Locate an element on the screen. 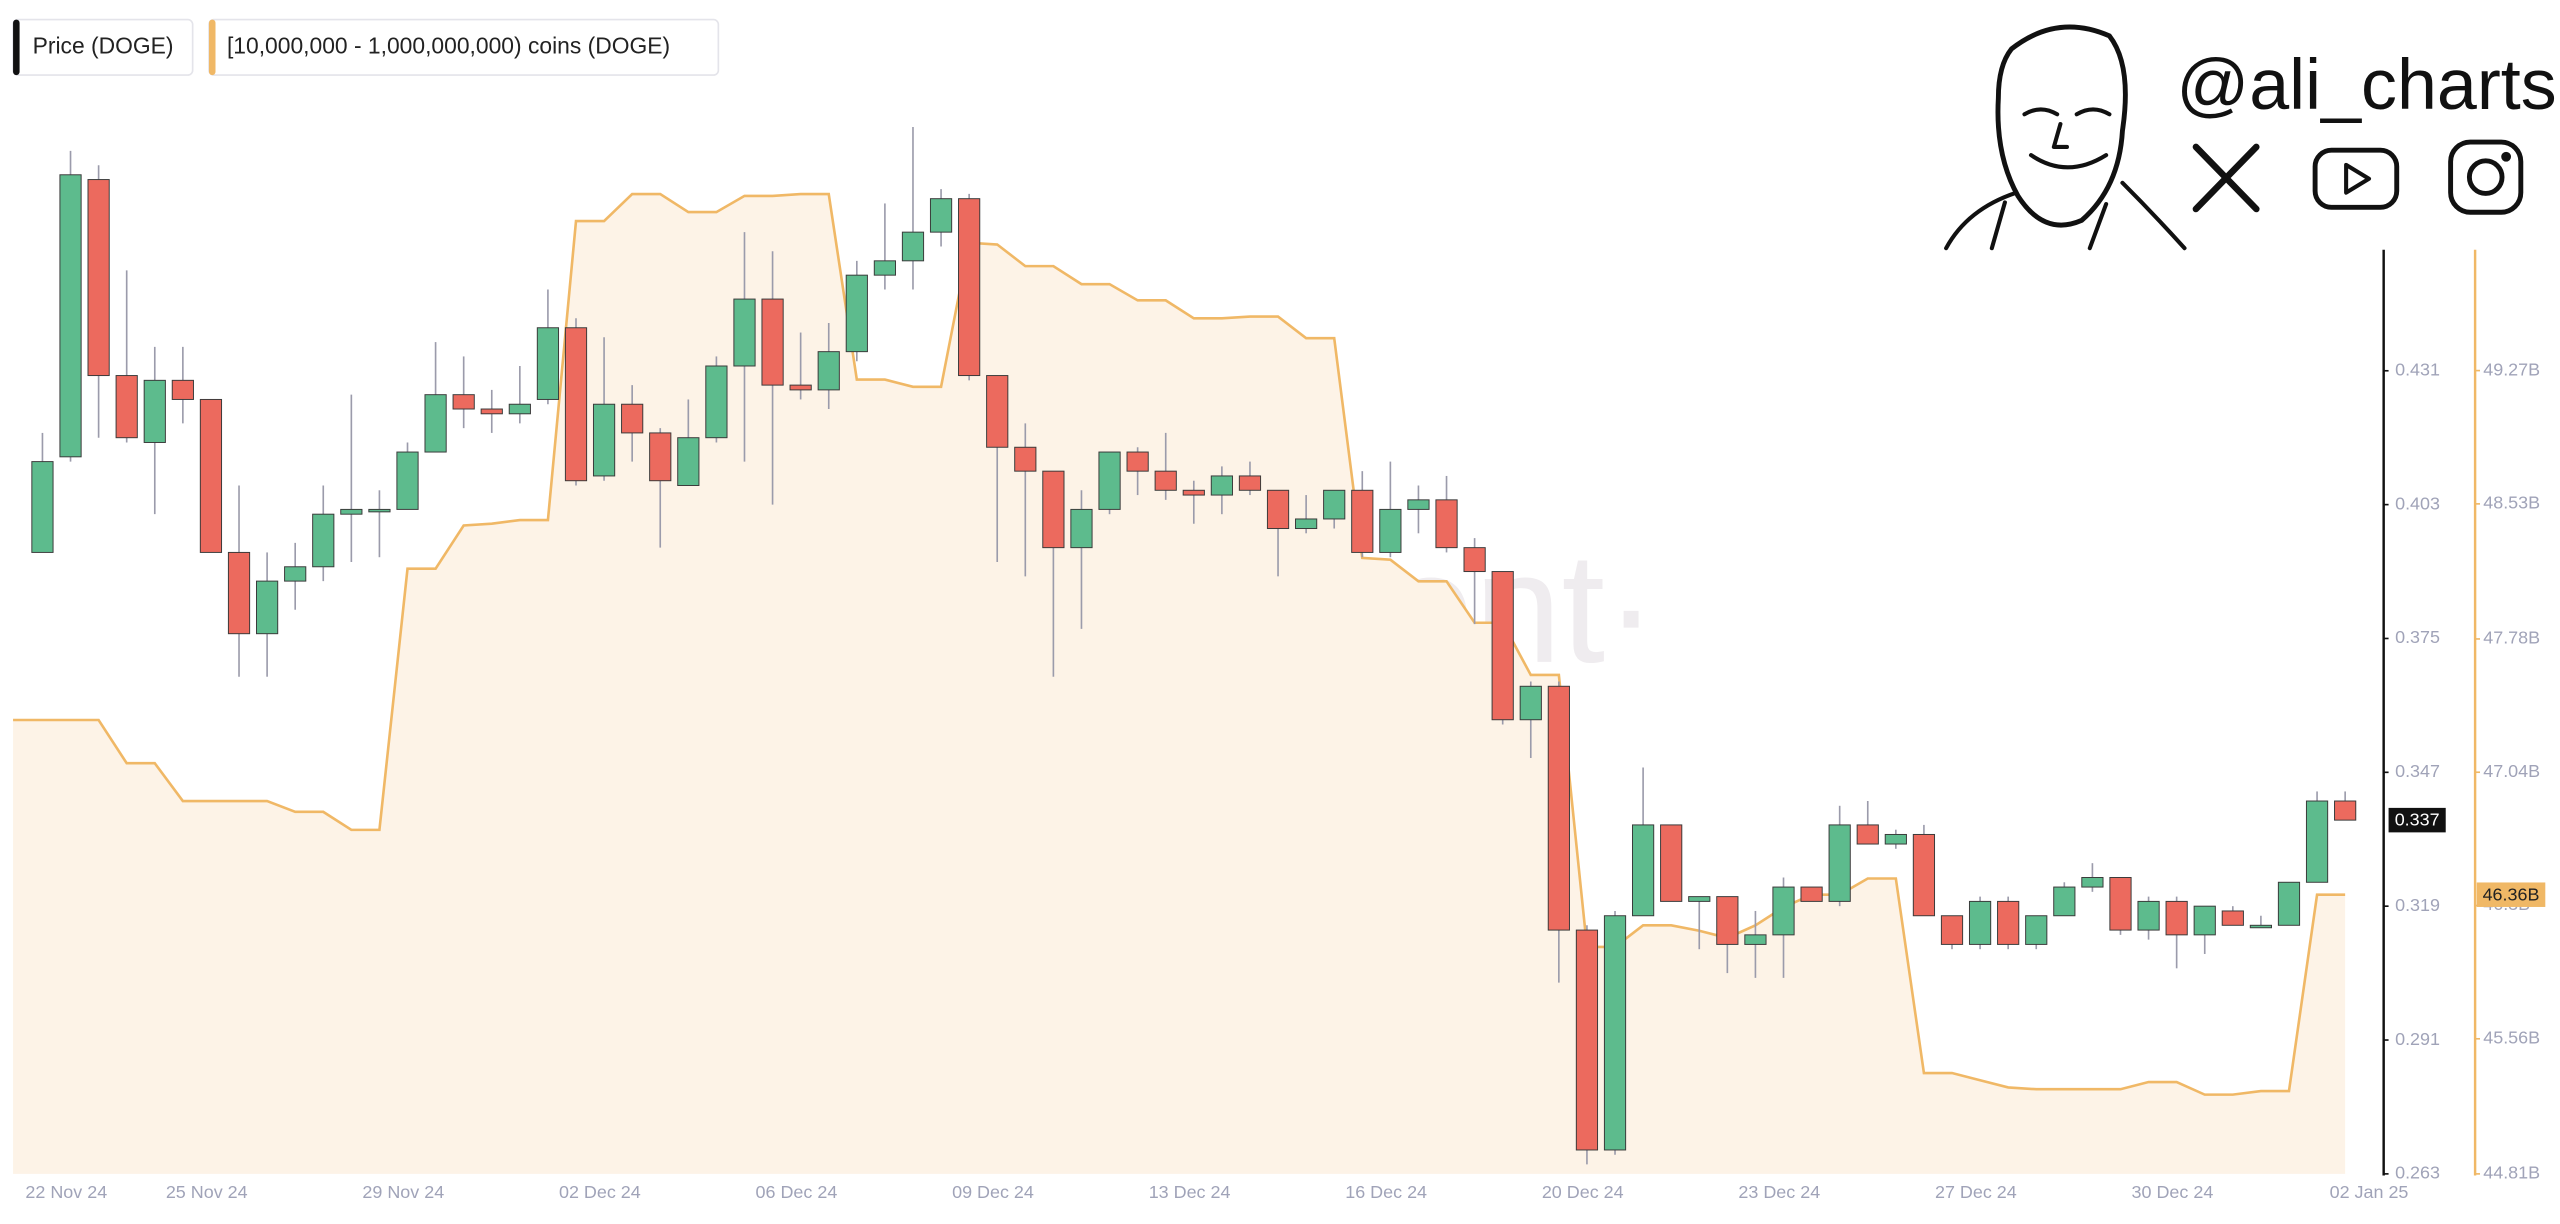 Image resolution: width=2560 pixels, height=1224 pixels. y-tick-label: 0.291 is located at coordinates (2417, 1039).